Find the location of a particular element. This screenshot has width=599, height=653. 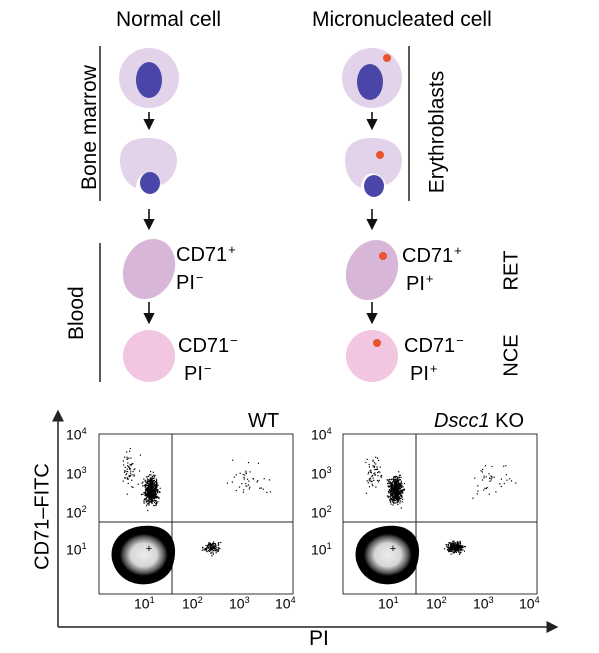

nce-pi-label-micro: PI+ is located at coordinates (424, 373).